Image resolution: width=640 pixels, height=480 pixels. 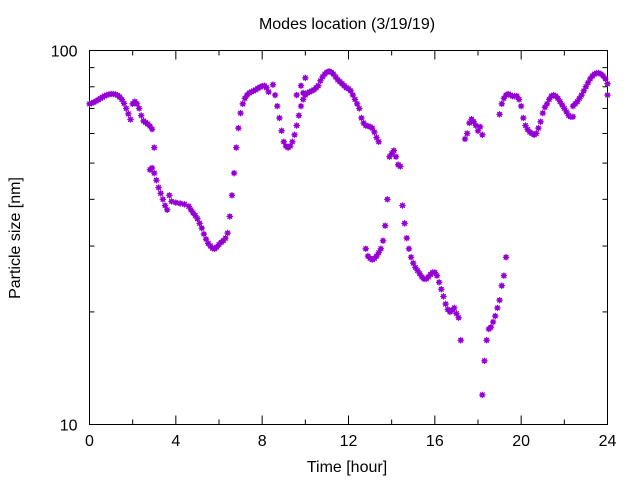 I want to click on x-axis-label: Time [hour], so click(x=347, y=467).